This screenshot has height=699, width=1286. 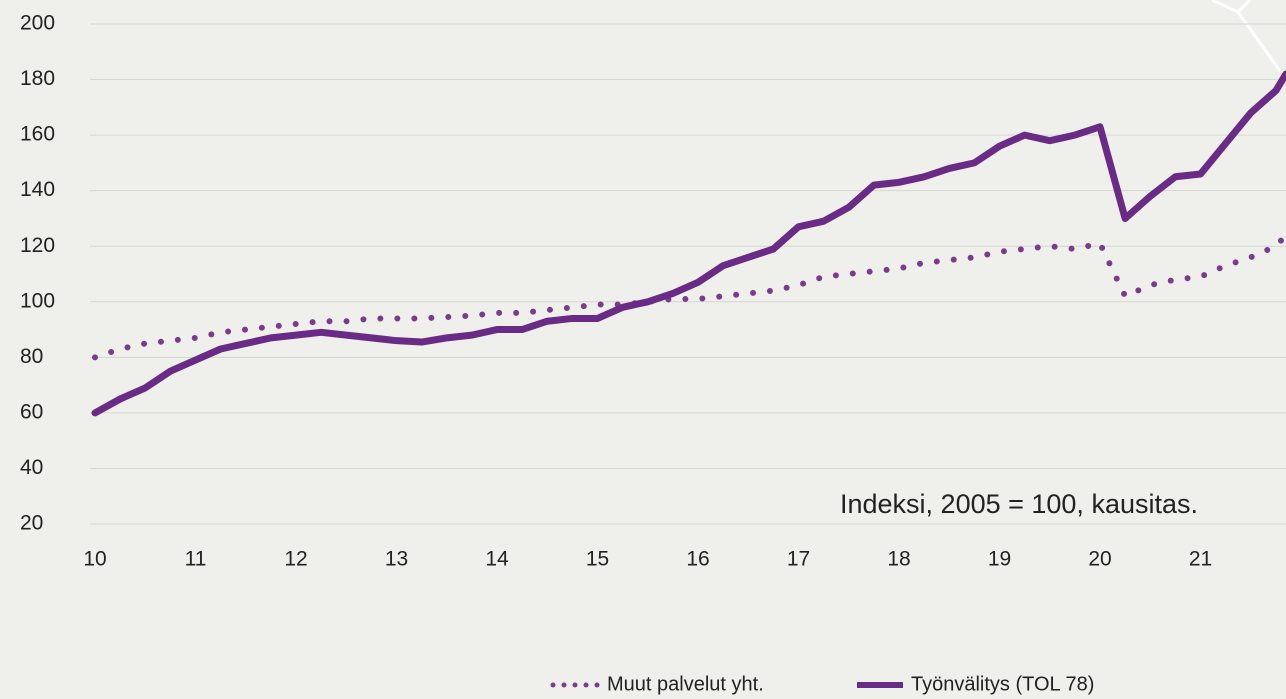 What do you see at coordinates (1002, 684) in the screenshot?
I see `legend-label: Työnvälitys (TOL 78)` at bounding box center [1002, 684].